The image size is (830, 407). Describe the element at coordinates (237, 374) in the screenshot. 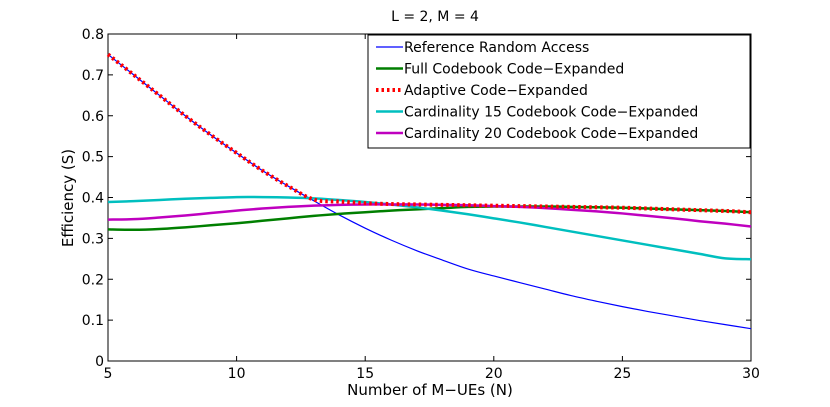

I see `x-tick-label: 10` at that location.